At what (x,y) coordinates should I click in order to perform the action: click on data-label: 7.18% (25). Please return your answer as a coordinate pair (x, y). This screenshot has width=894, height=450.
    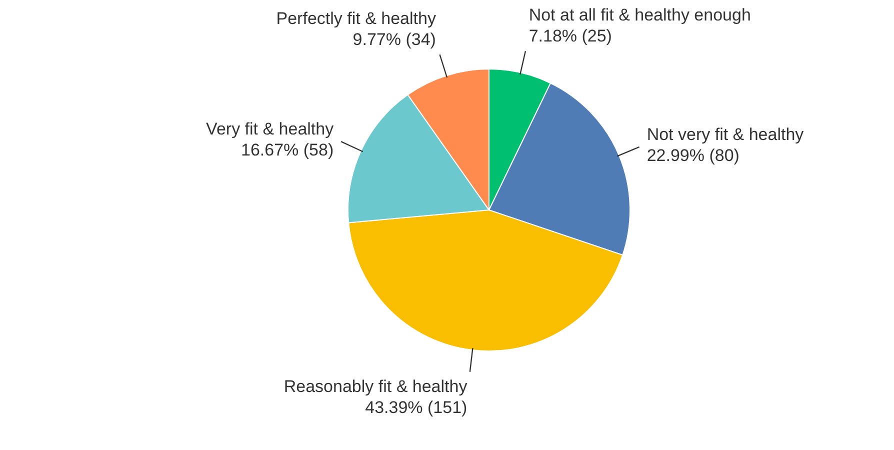
    Looking at the image, I should click on (570, 36).